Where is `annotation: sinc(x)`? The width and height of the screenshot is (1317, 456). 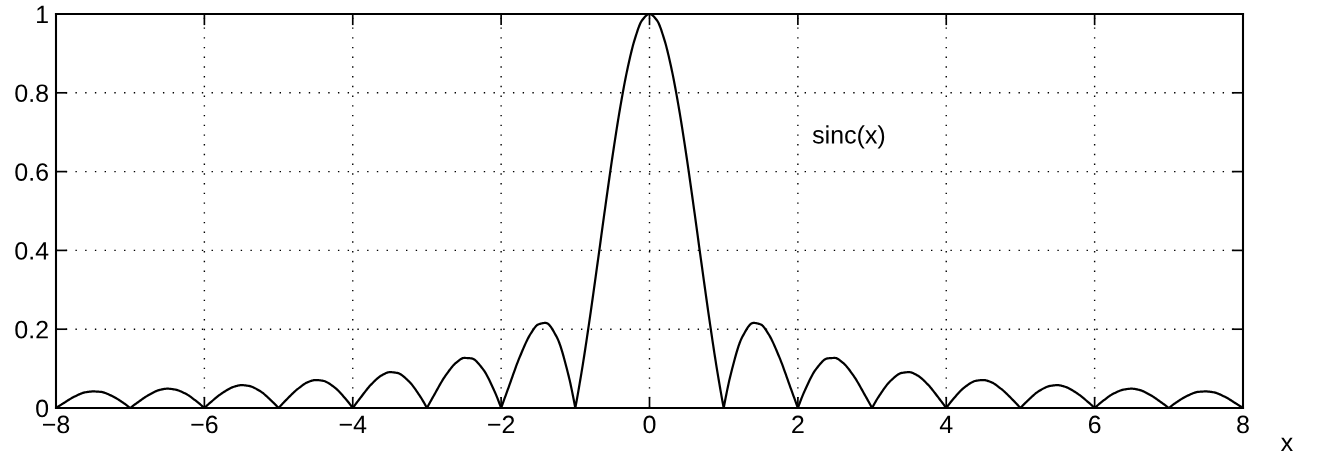
annotation: sinc(x) is located at coordinates (848, 137).